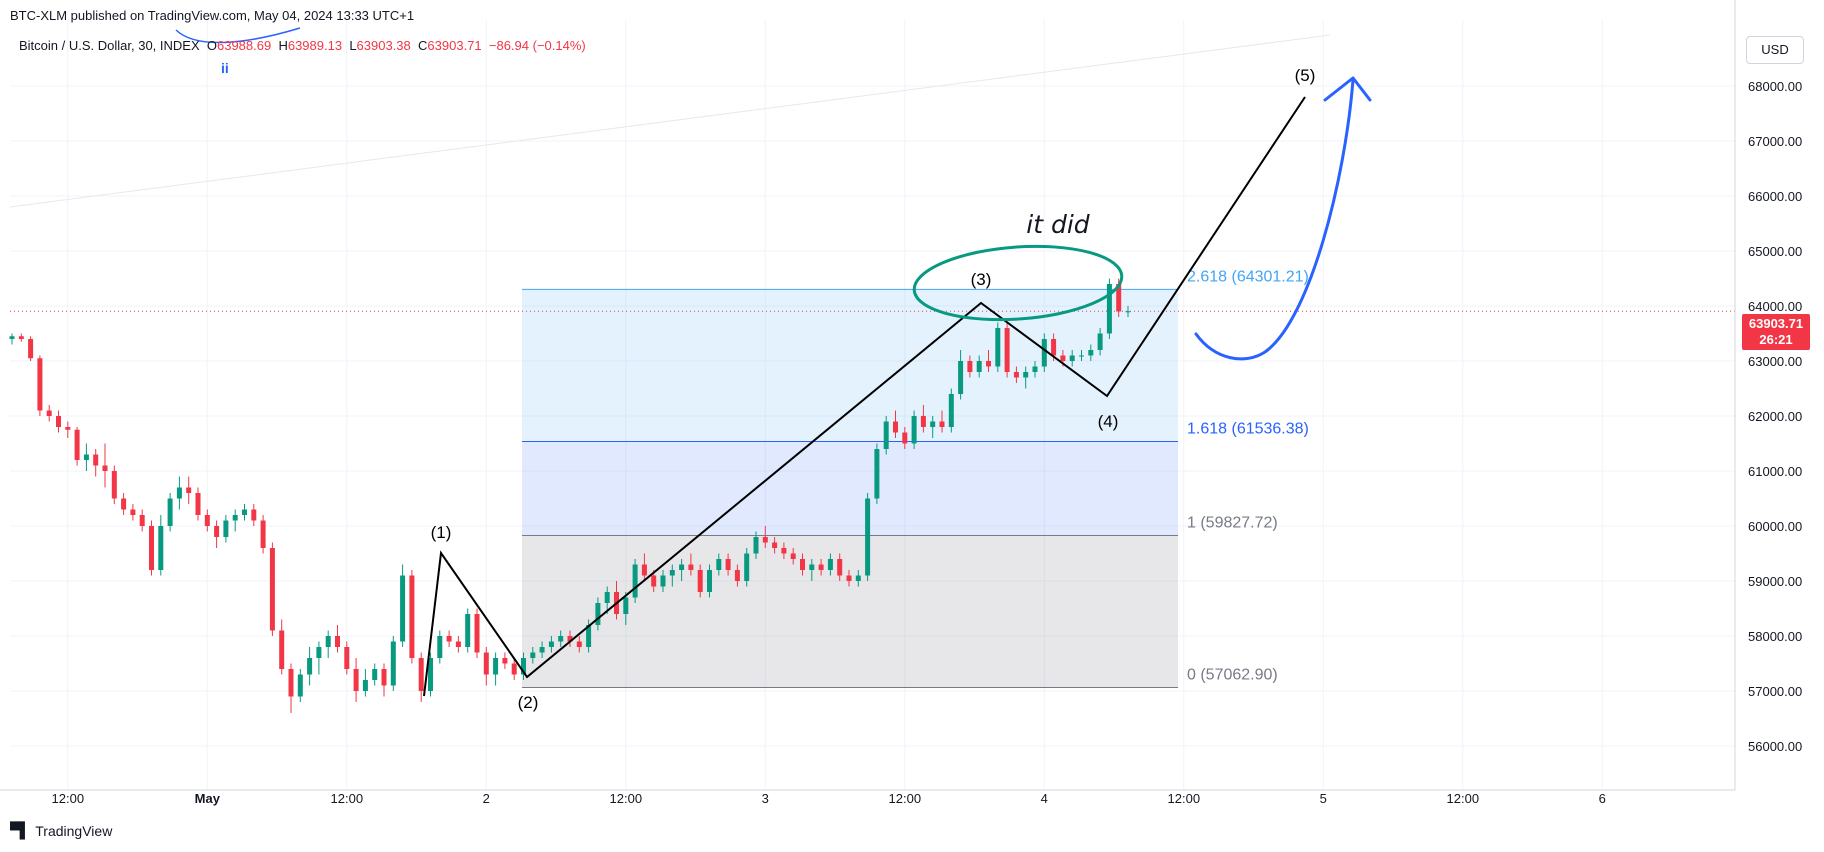  Describe the element at coordinates (1775, 50) in the screenshot. I see `currency-button: USD` at that location.